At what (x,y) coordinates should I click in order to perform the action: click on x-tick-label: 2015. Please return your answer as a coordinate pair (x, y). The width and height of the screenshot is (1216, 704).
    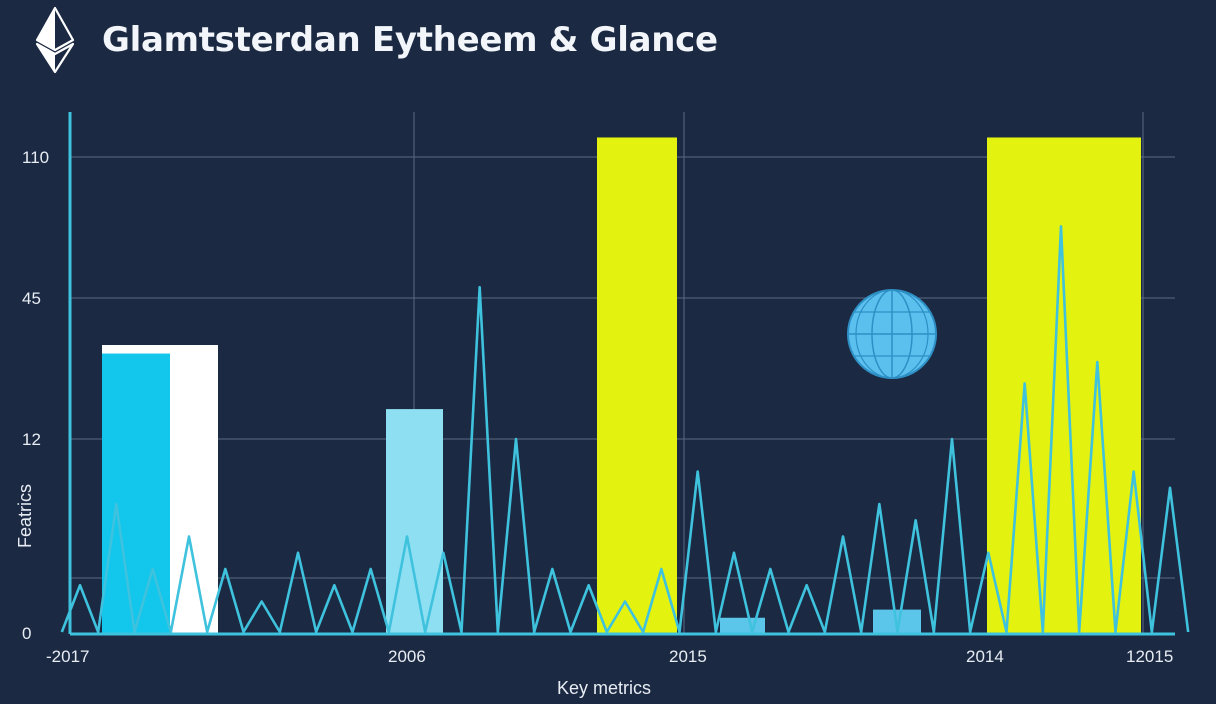
    Looking at the image, I should click on (688, 656).